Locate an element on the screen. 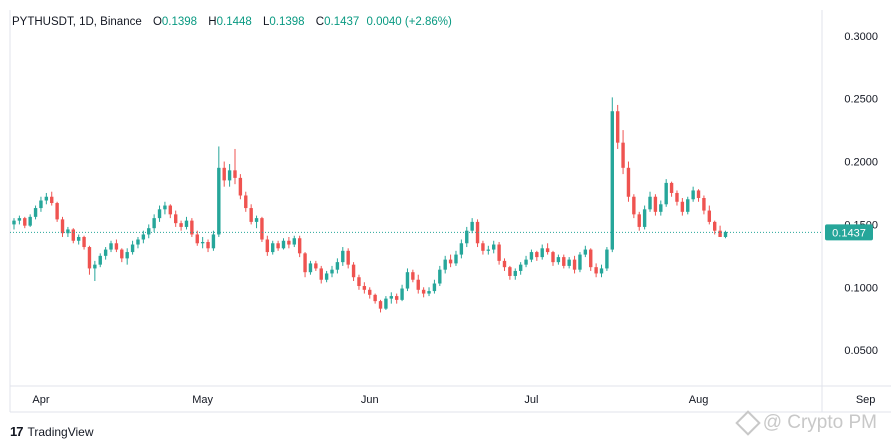 This screenshot has height=448, width=891. symbol-label: PYTHUSDT, 1D, Binance is located at coordinates (77, 22).